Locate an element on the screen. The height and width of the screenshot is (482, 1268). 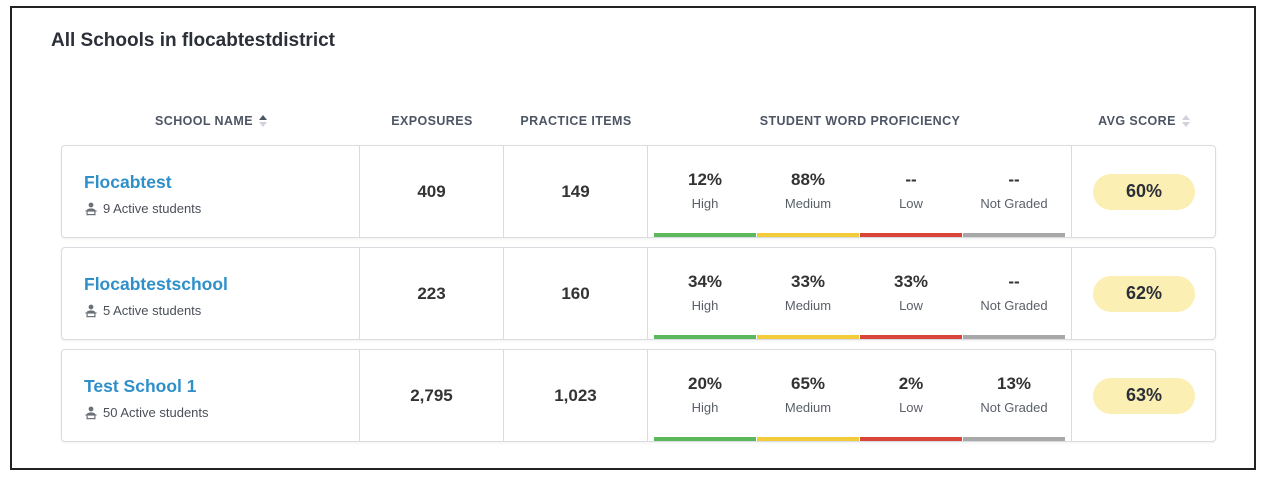
proficiency-low: -- Low is located at coordinates (911, 190).